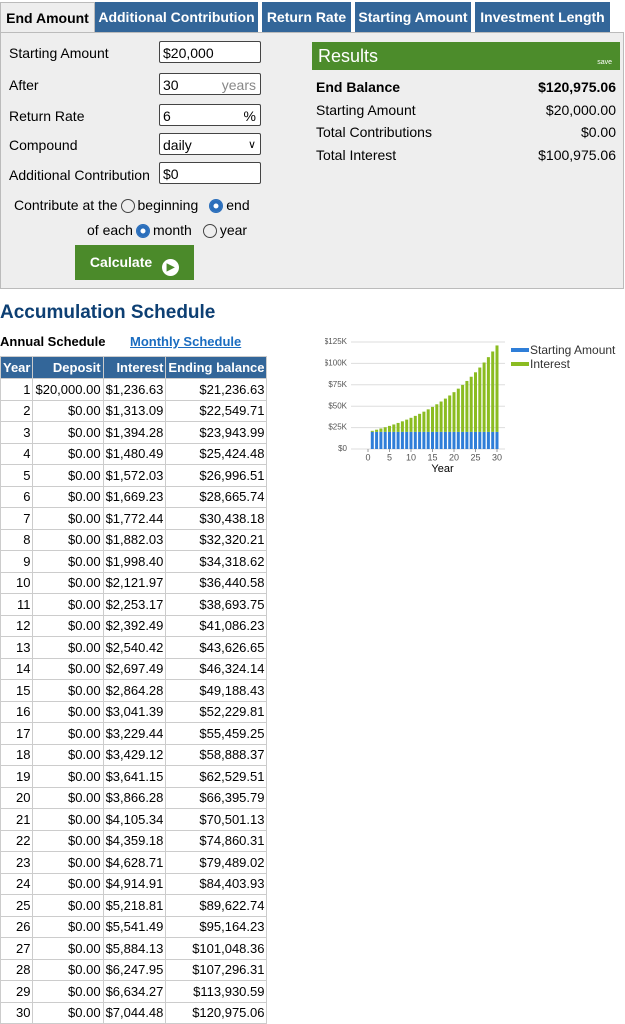 The width and height of the screenshot is (625, 1024). I want to click on result-label: Starting Amount, so click(366, 109).